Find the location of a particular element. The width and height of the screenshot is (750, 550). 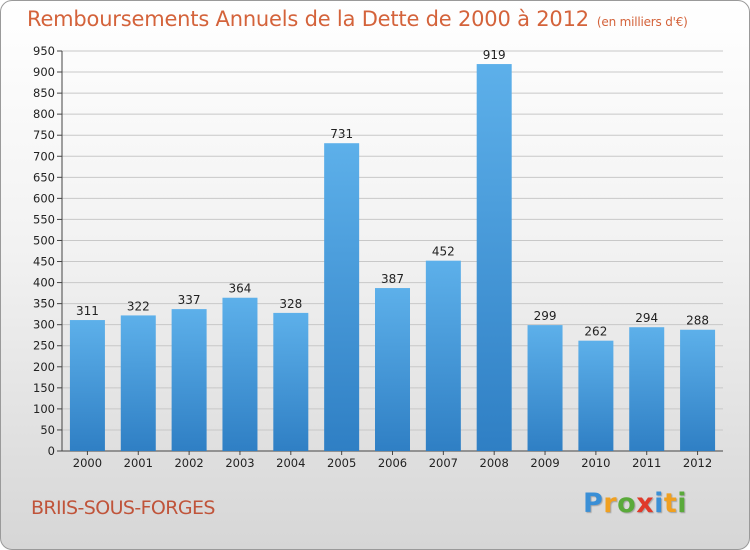

y-tick-label: 450 is located at coordinates (44, 262).